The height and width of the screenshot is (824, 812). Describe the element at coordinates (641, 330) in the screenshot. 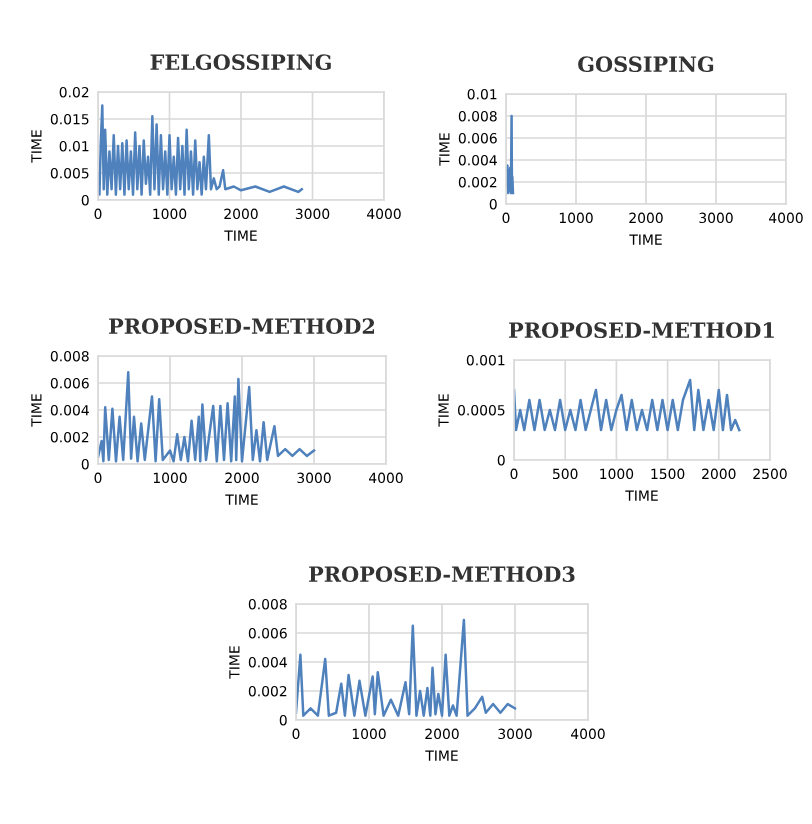

I see `chart-title: PROPOSED-METHOD1` at that location.